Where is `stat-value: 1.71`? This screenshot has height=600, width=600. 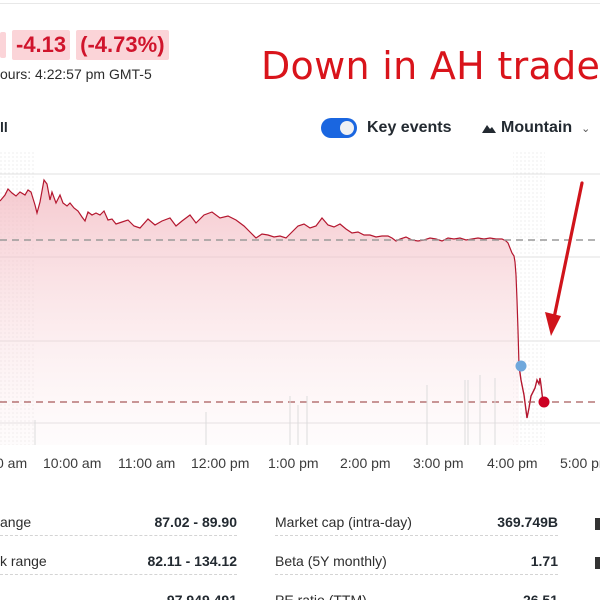 stat-value: 1.71 is located at coordinates (544, 560).